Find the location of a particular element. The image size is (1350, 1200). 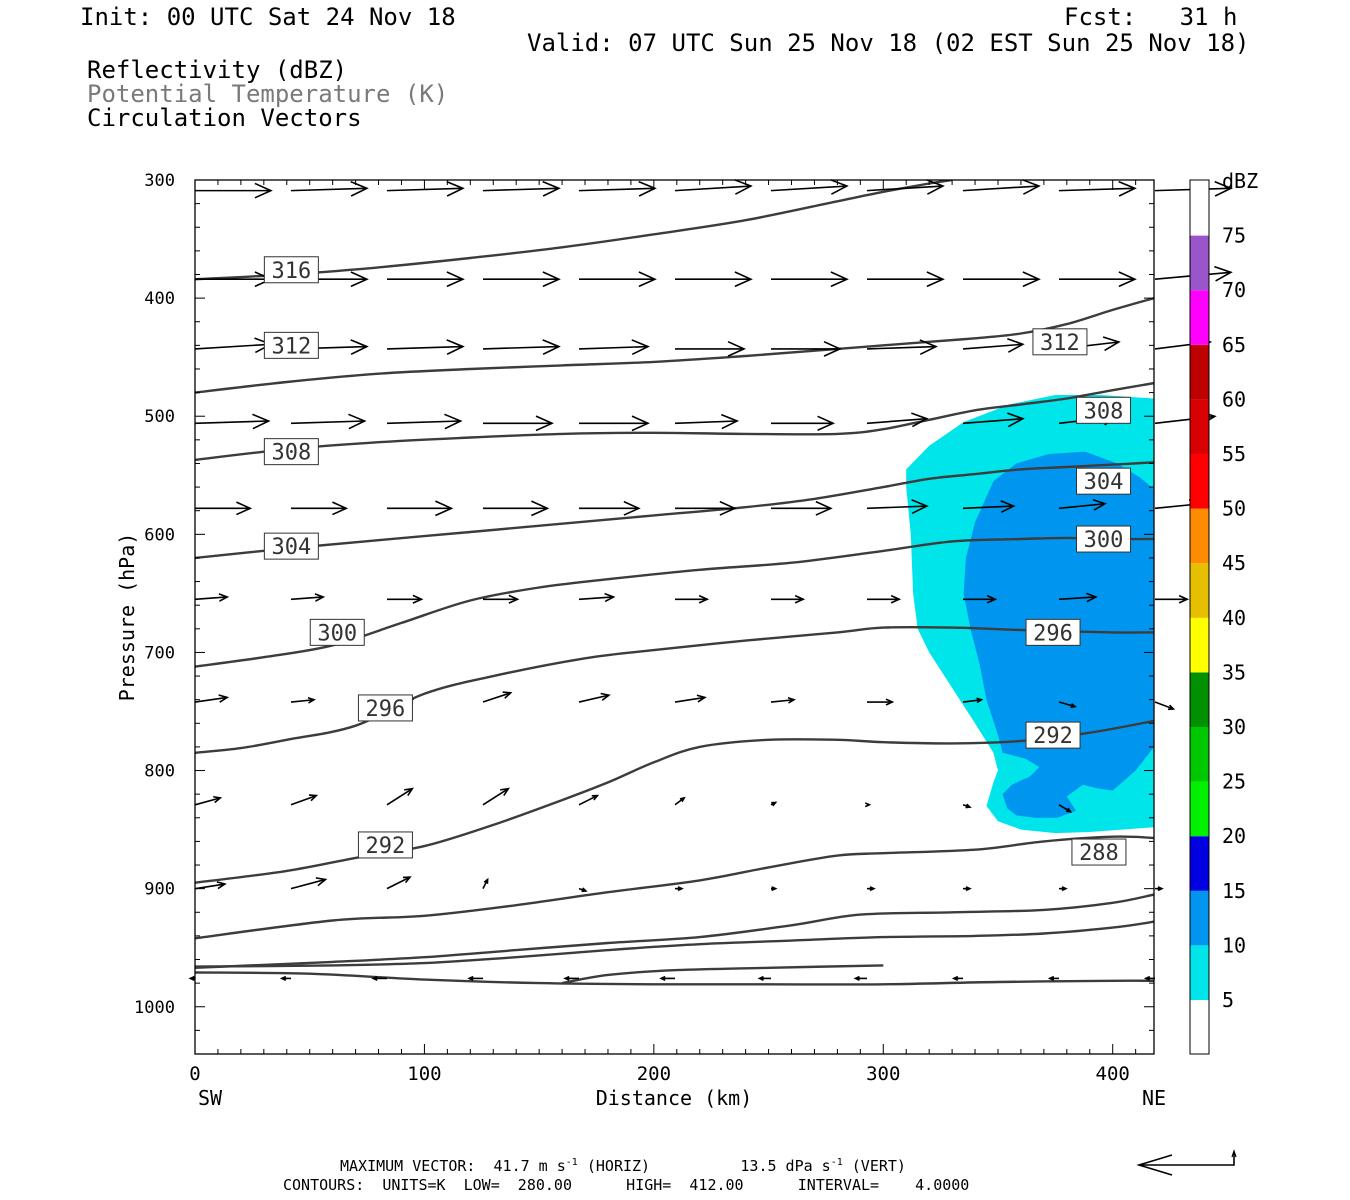

isentrope-label: 312 is located at coordinates (291, 345).